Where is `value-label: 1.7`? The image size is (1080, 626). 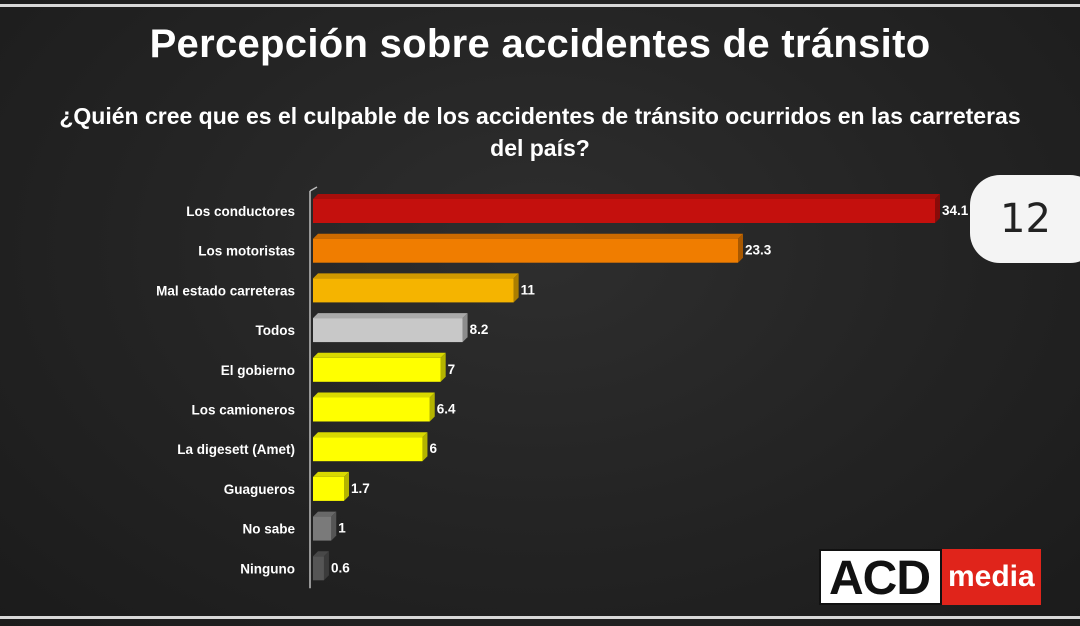 value-label: 1.7 is located at coordinates (360, 488).